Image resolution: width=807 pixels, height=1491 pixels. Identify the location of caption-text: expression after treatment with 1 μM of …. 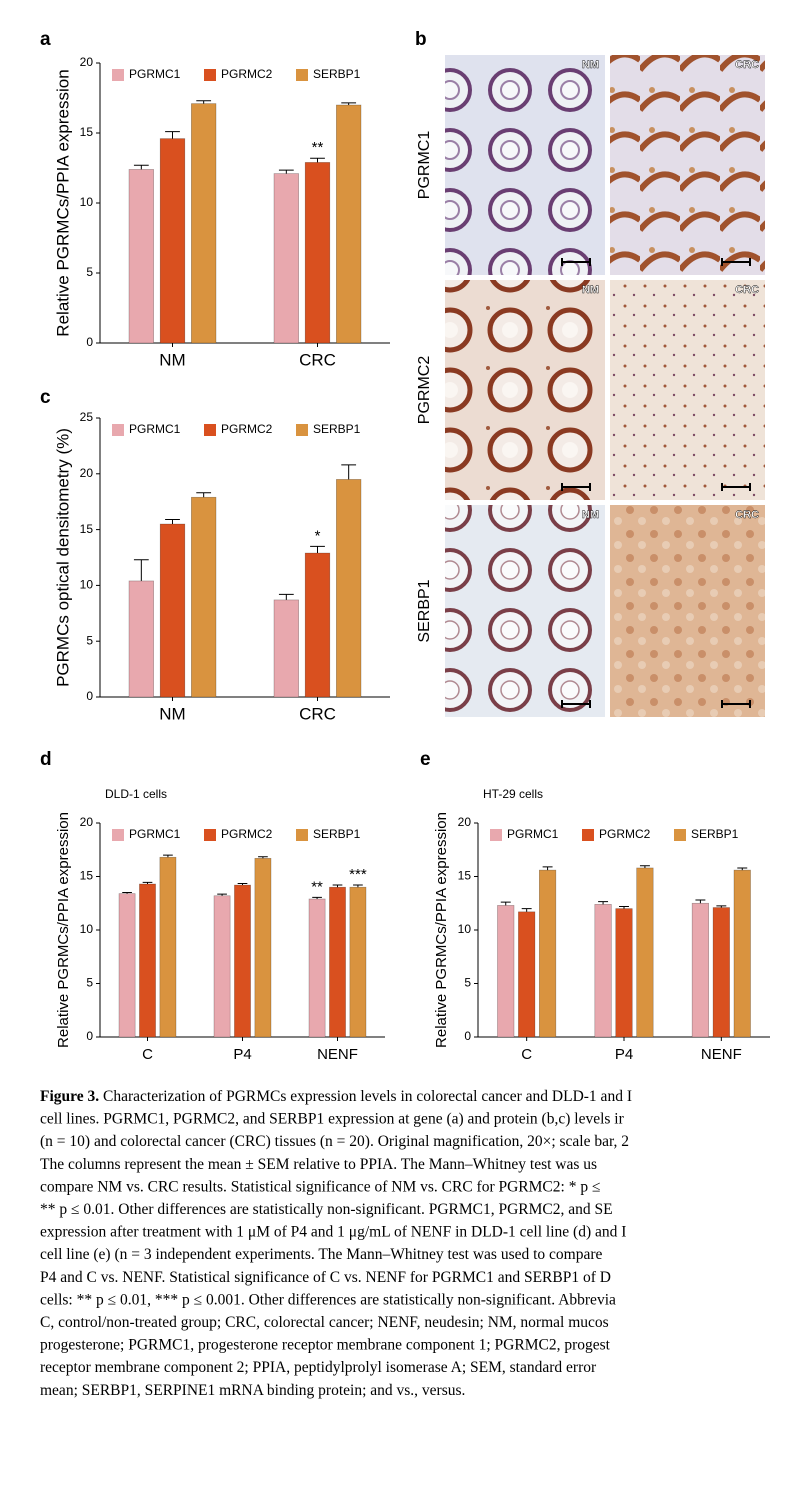
(333, 1232).